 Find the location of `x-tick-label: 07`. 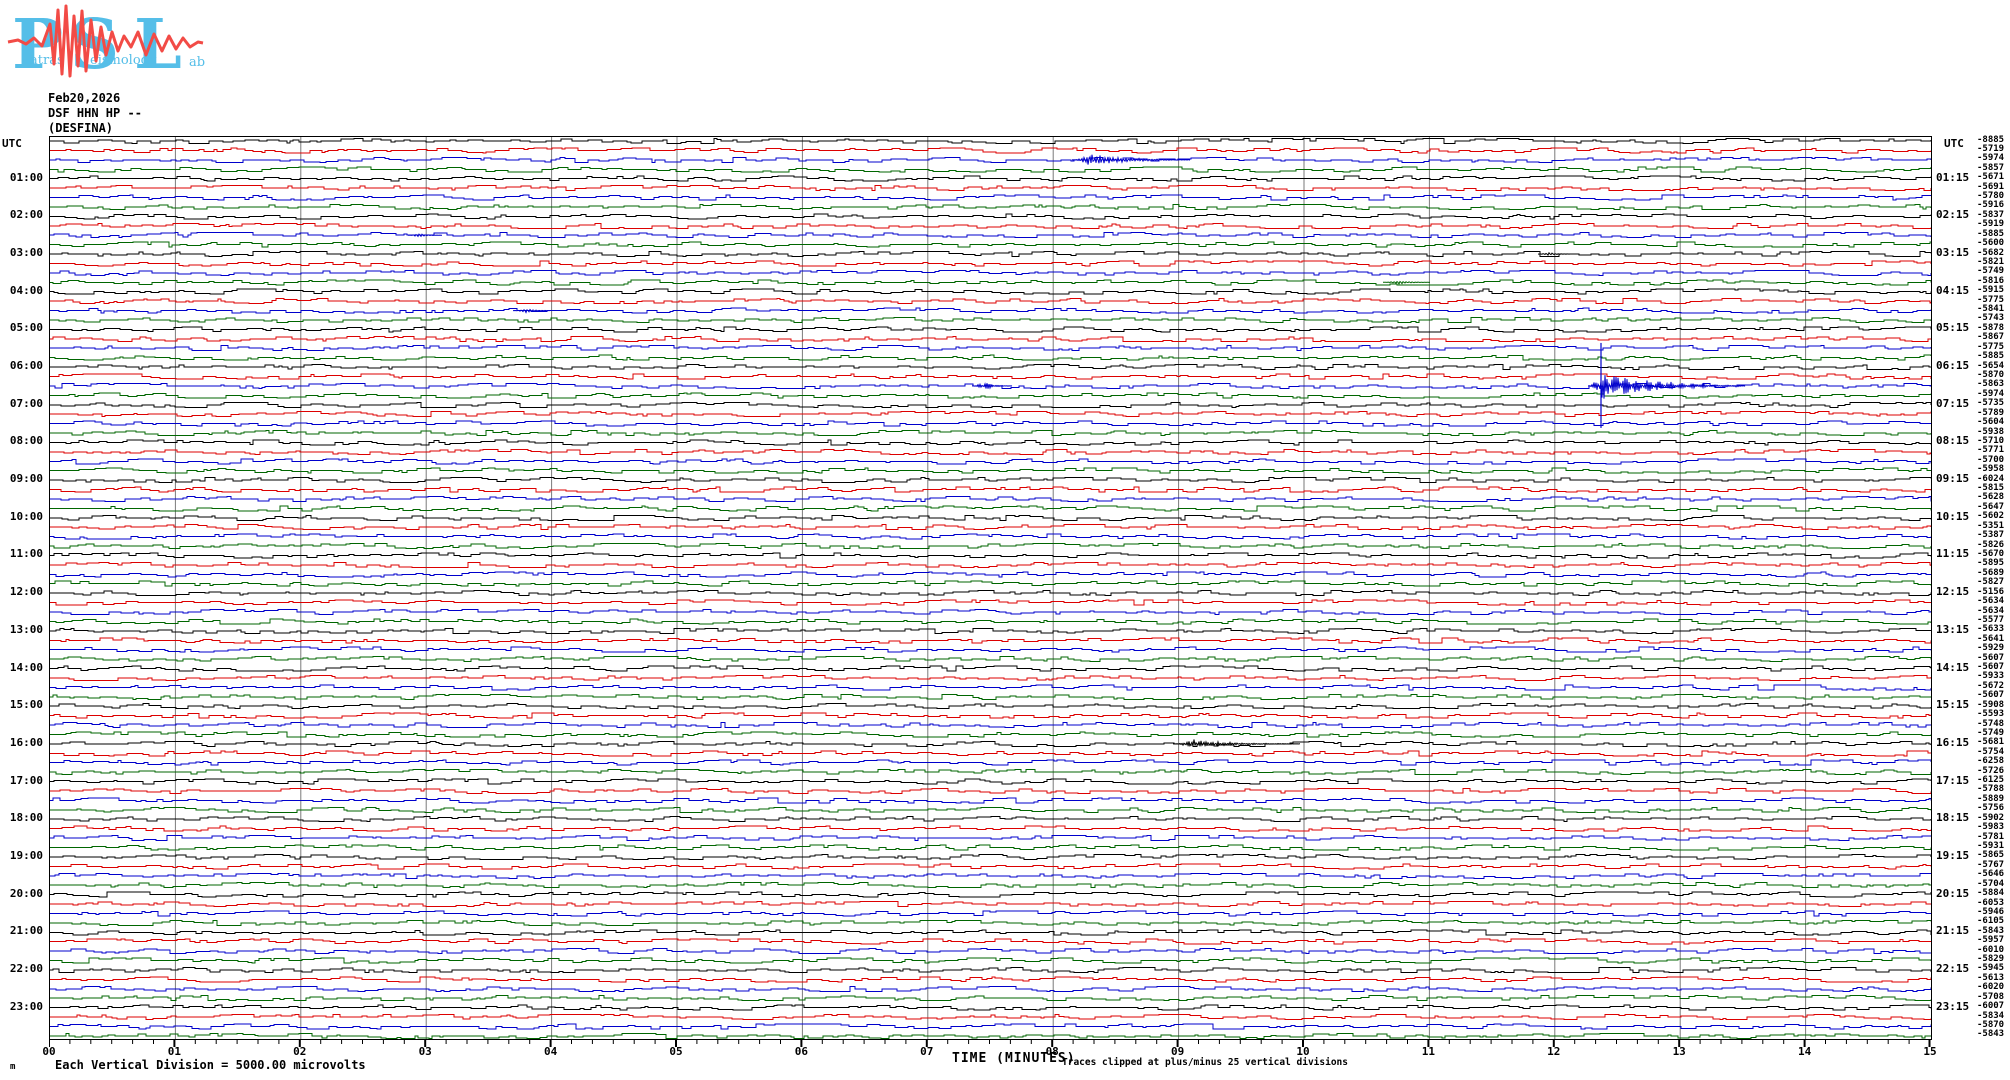

x-tick-label: 07 is located at coordinates (927, 1051).